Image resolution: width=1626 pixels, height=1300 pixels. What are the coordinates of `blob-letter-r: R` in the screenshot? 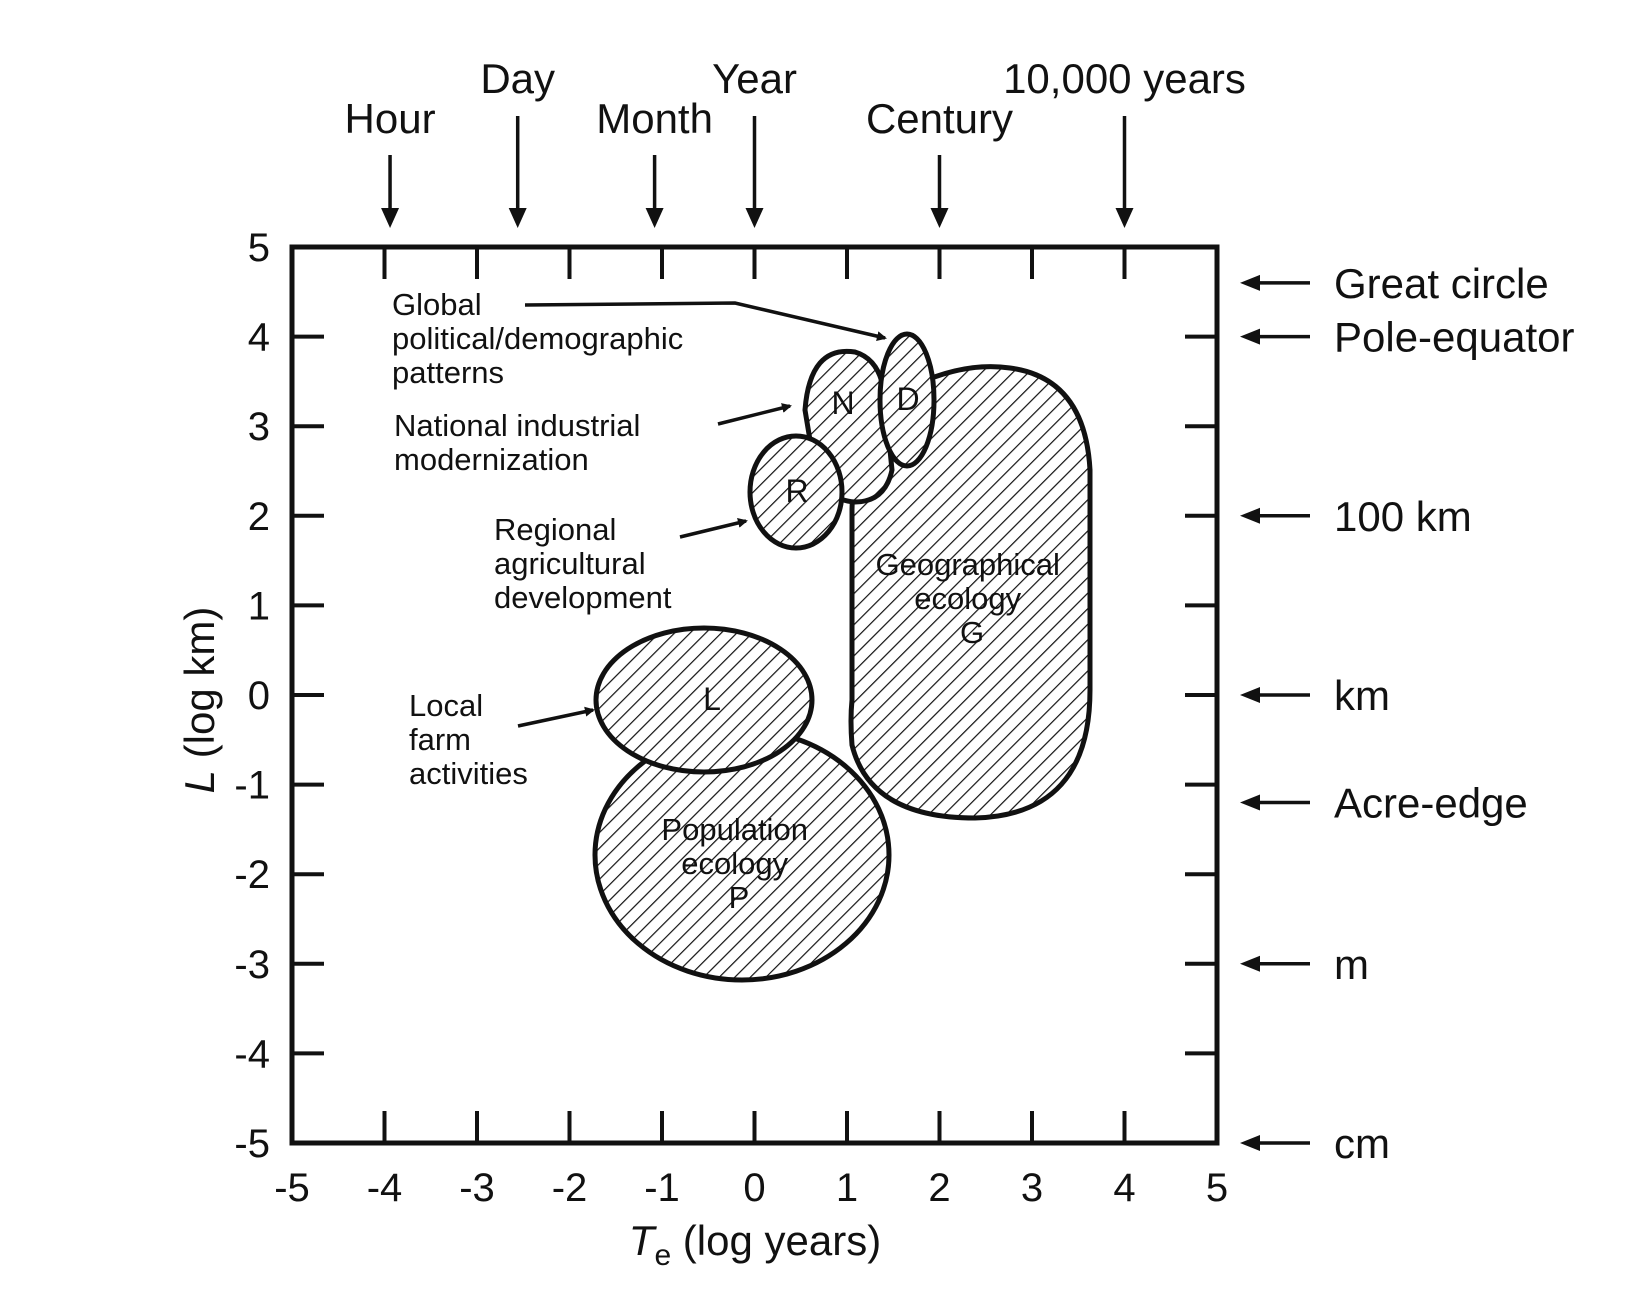 It's located at (796, 491).